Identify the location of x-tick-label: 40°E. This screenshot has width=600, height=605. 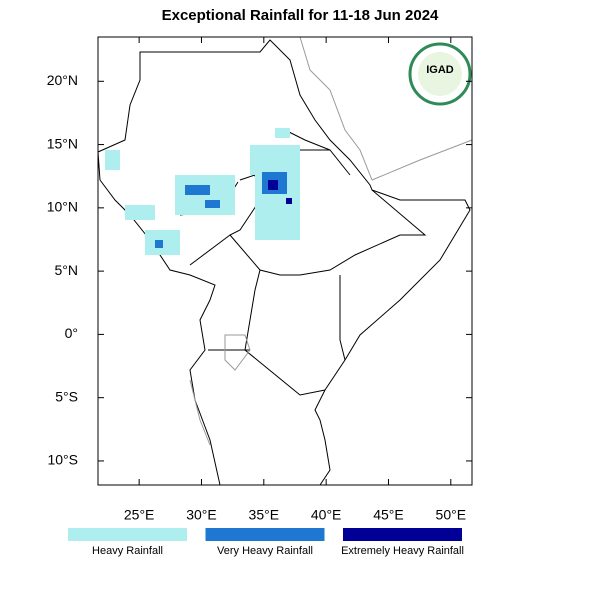
(326, 515).